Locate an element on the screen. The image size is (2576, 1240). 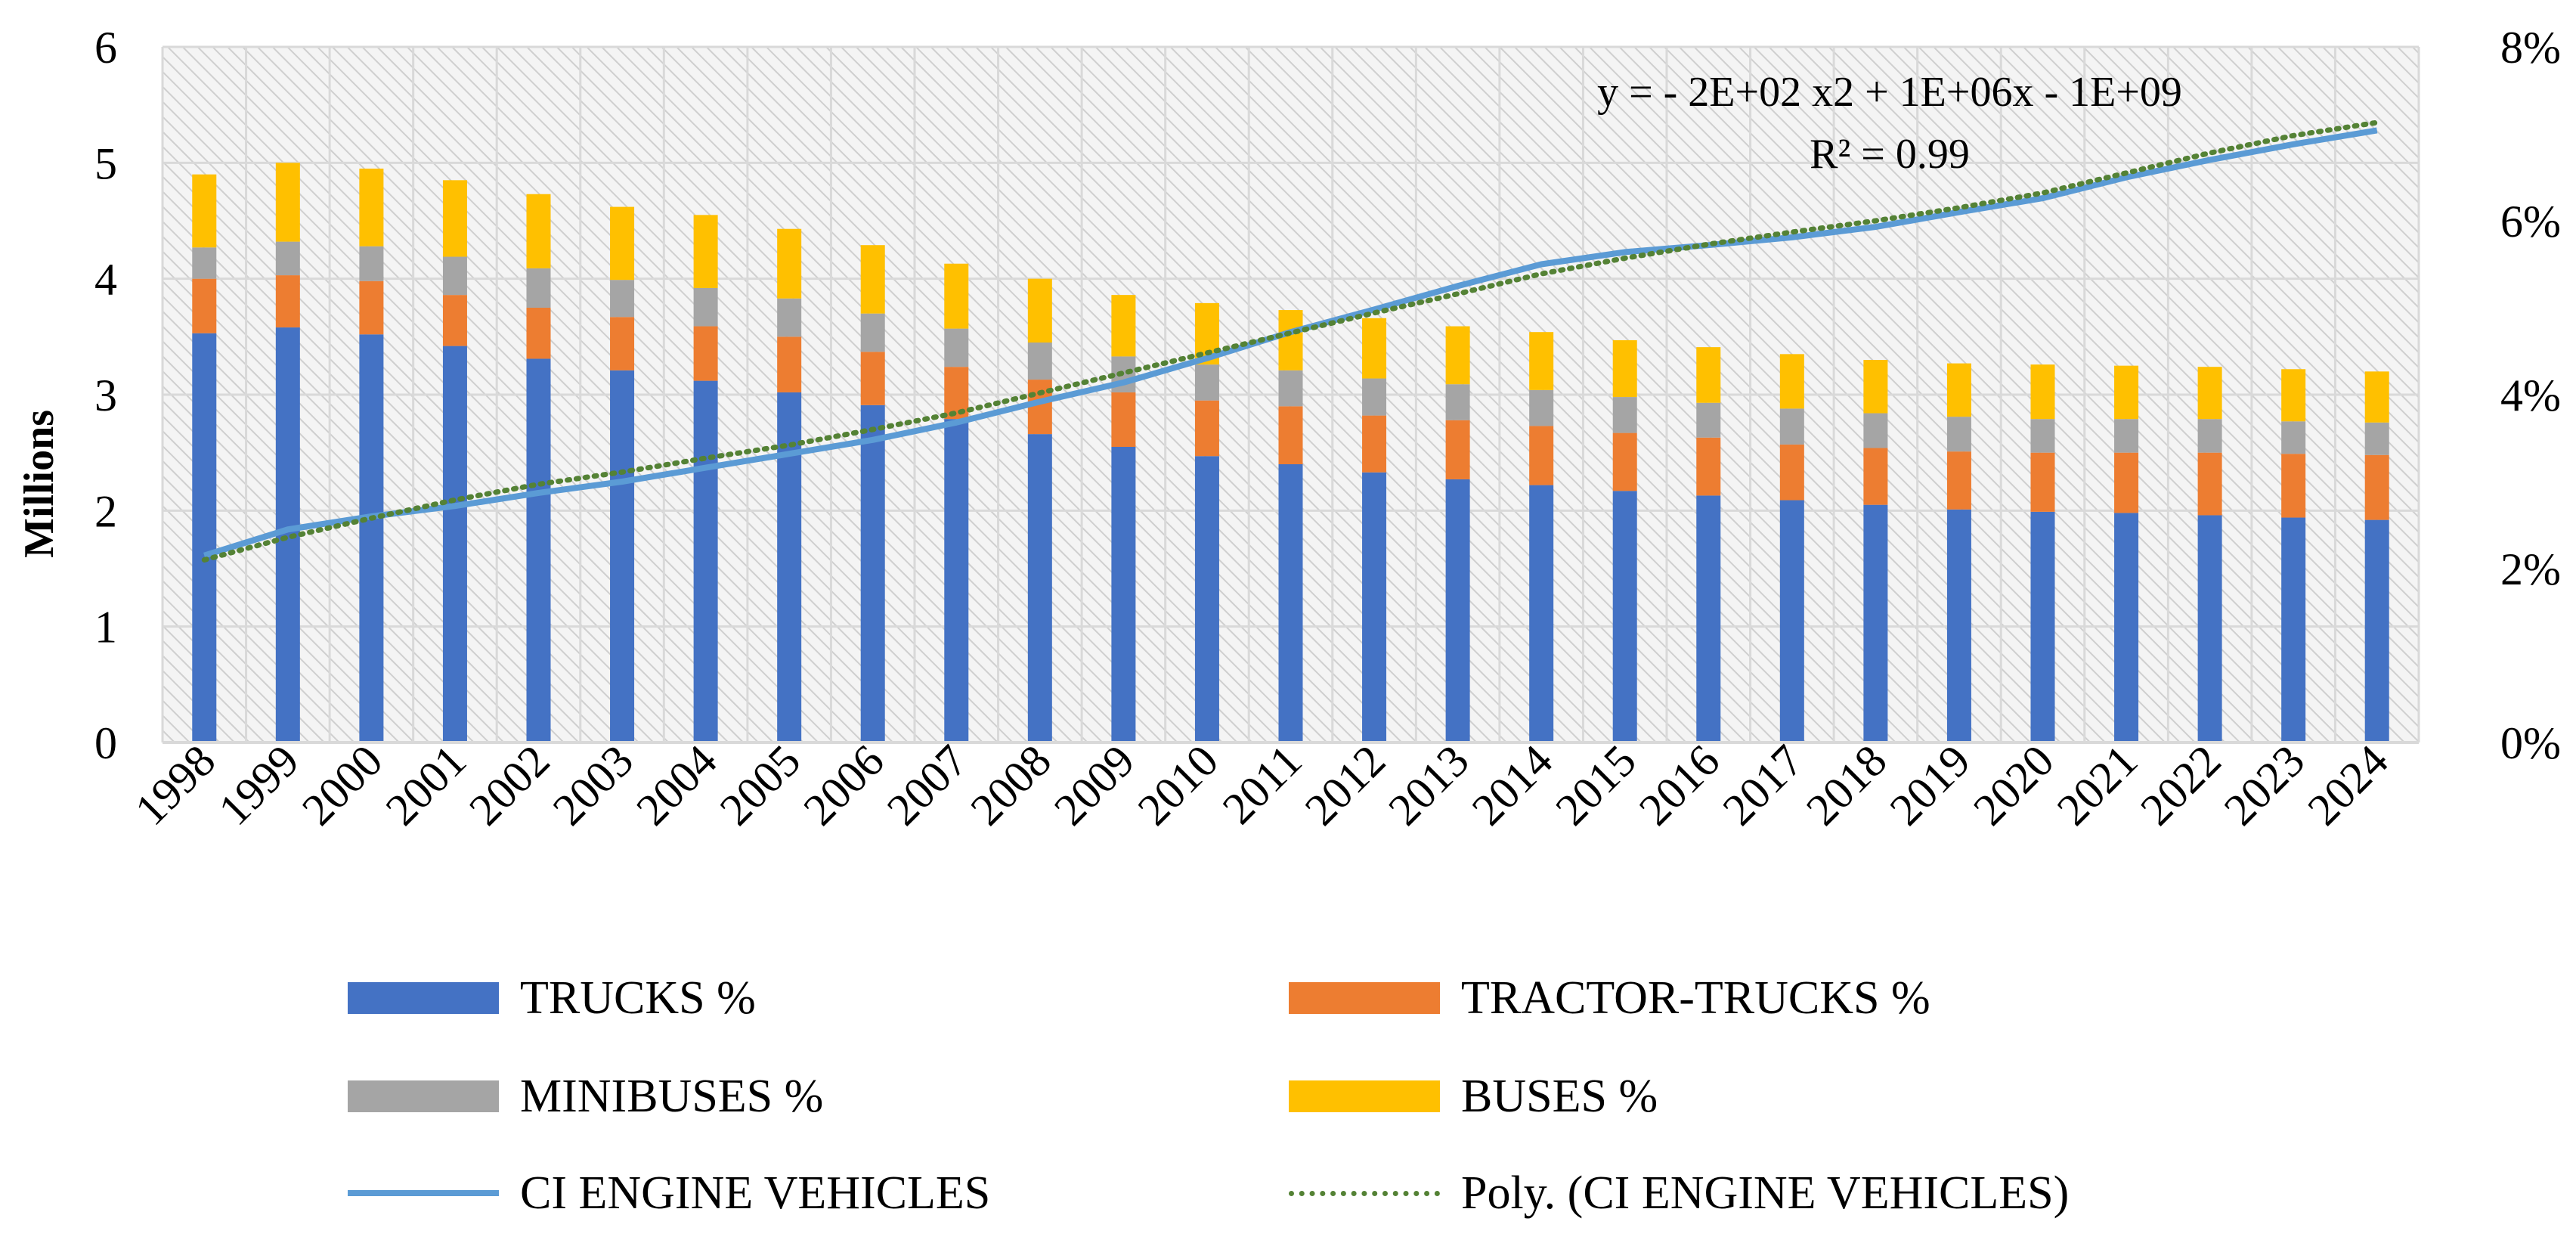
y2-tick-label: 8% is located at coordinates (2530, 48).